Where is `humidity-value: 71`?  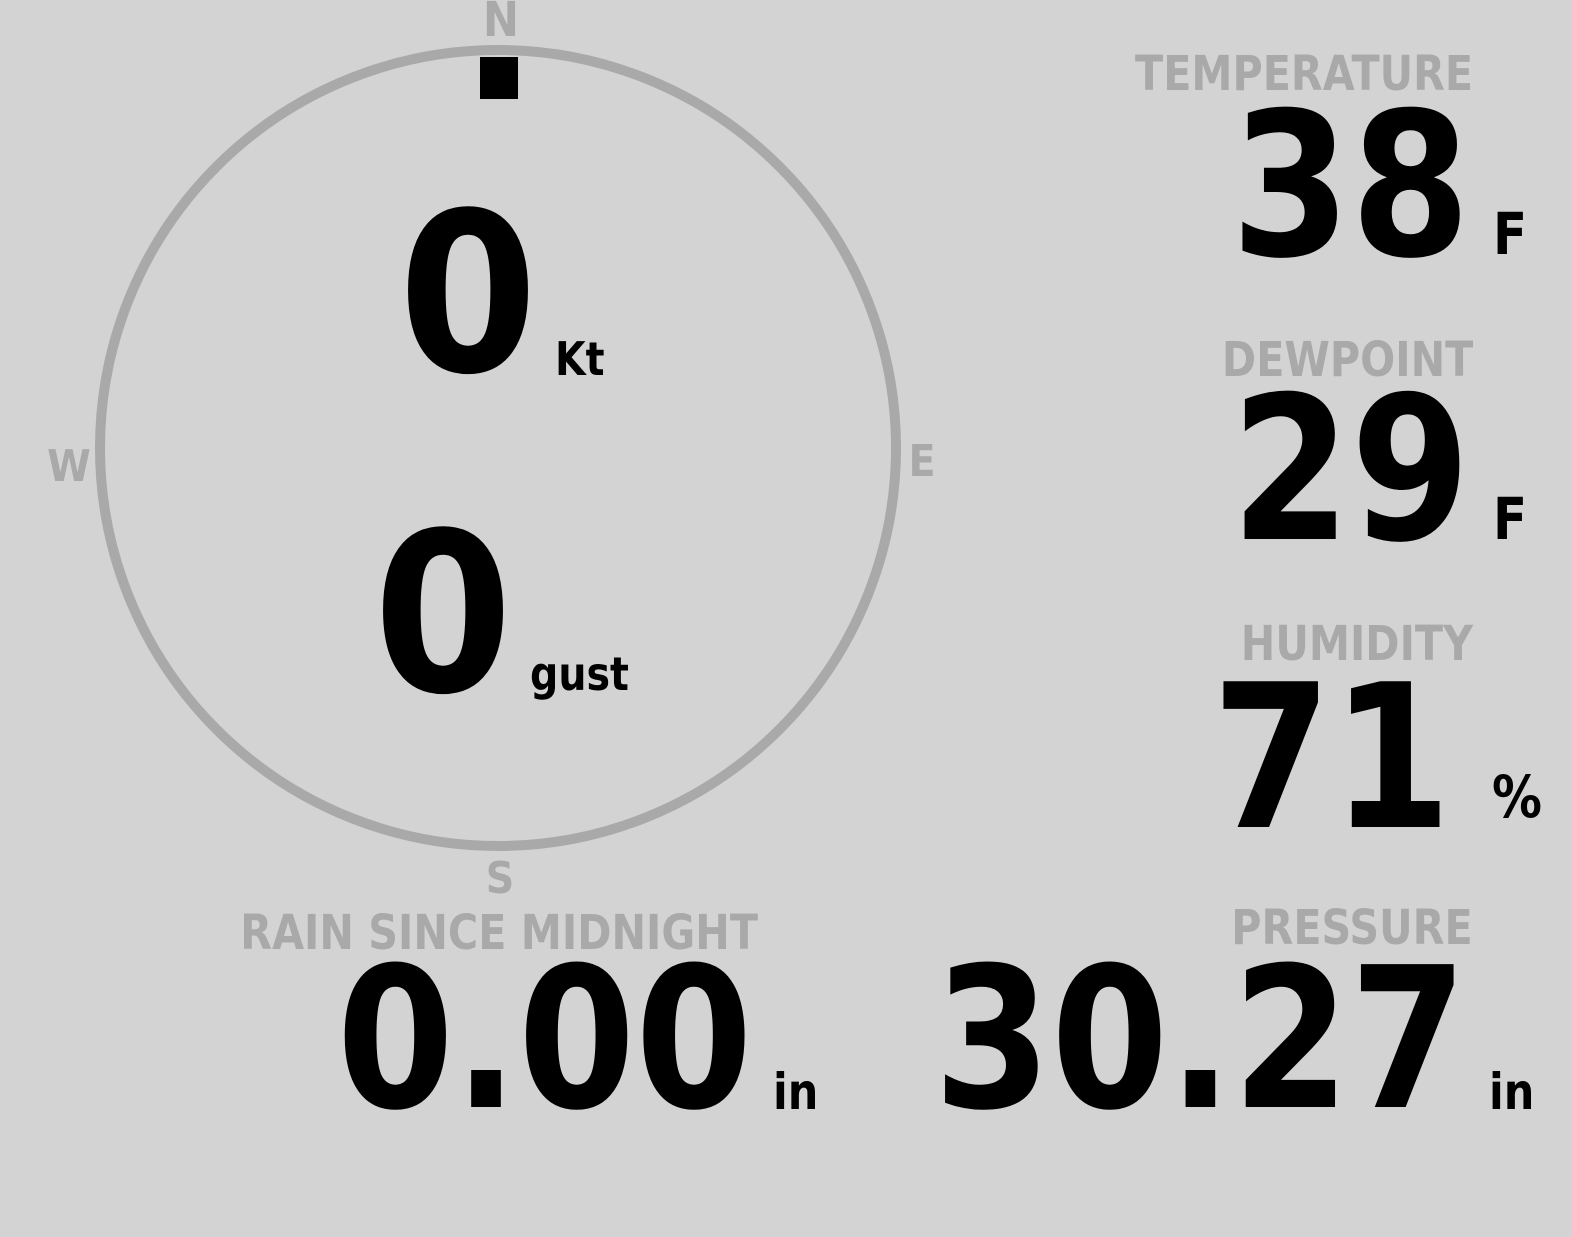
humidity-value: 71 is located at coordinates (1331, 758).